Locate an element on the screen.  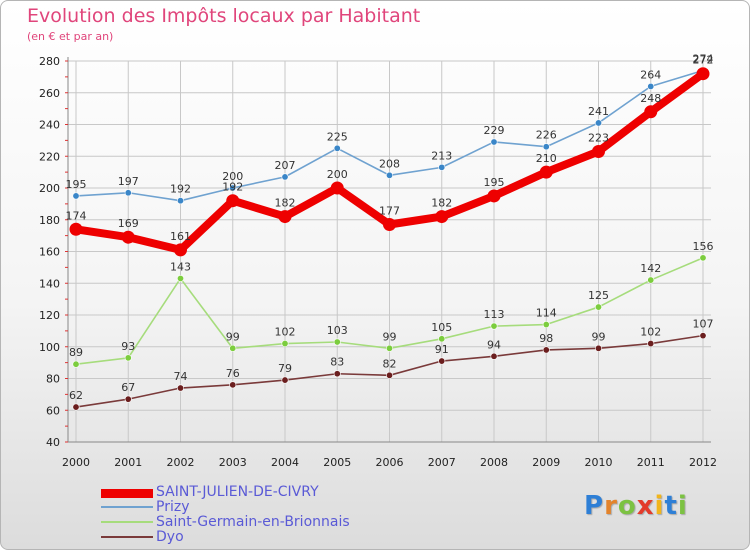
x-tick-label: 2003 is located at coordinates (233, 462).